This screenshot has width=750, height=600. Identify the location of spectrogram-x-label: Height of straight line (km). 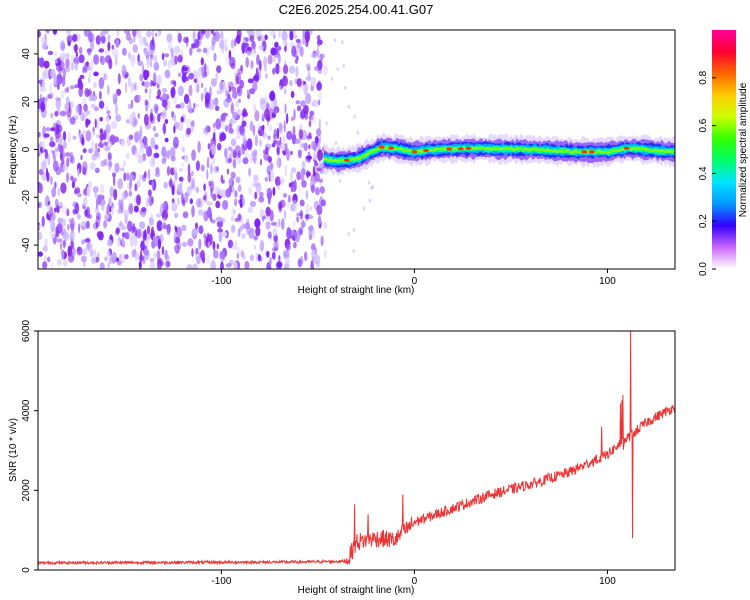
(356, 290).